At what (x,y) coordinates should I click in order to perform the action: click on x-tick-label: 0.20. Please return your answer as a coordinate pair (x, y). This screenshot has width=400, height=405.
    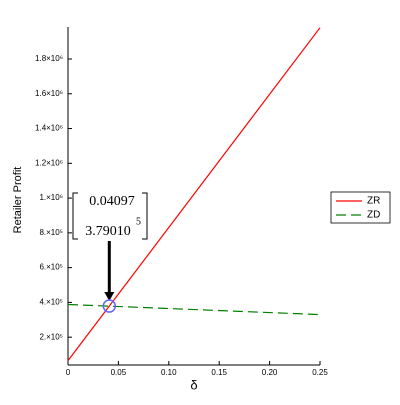
    Looking at the image, I should click on (270, 372).